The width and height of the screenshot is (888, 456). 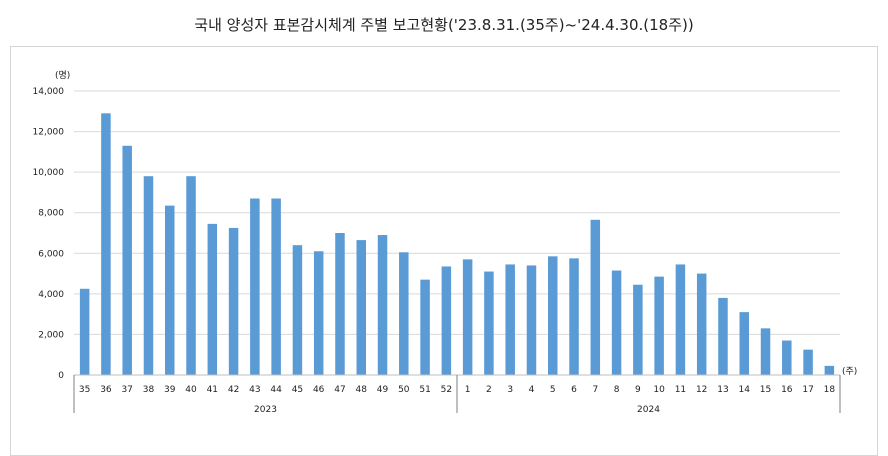 What do you see at coordinates (532, 390) in the screenshot?
I see `x-tick-label: 4` at bounding box center [532, 390].